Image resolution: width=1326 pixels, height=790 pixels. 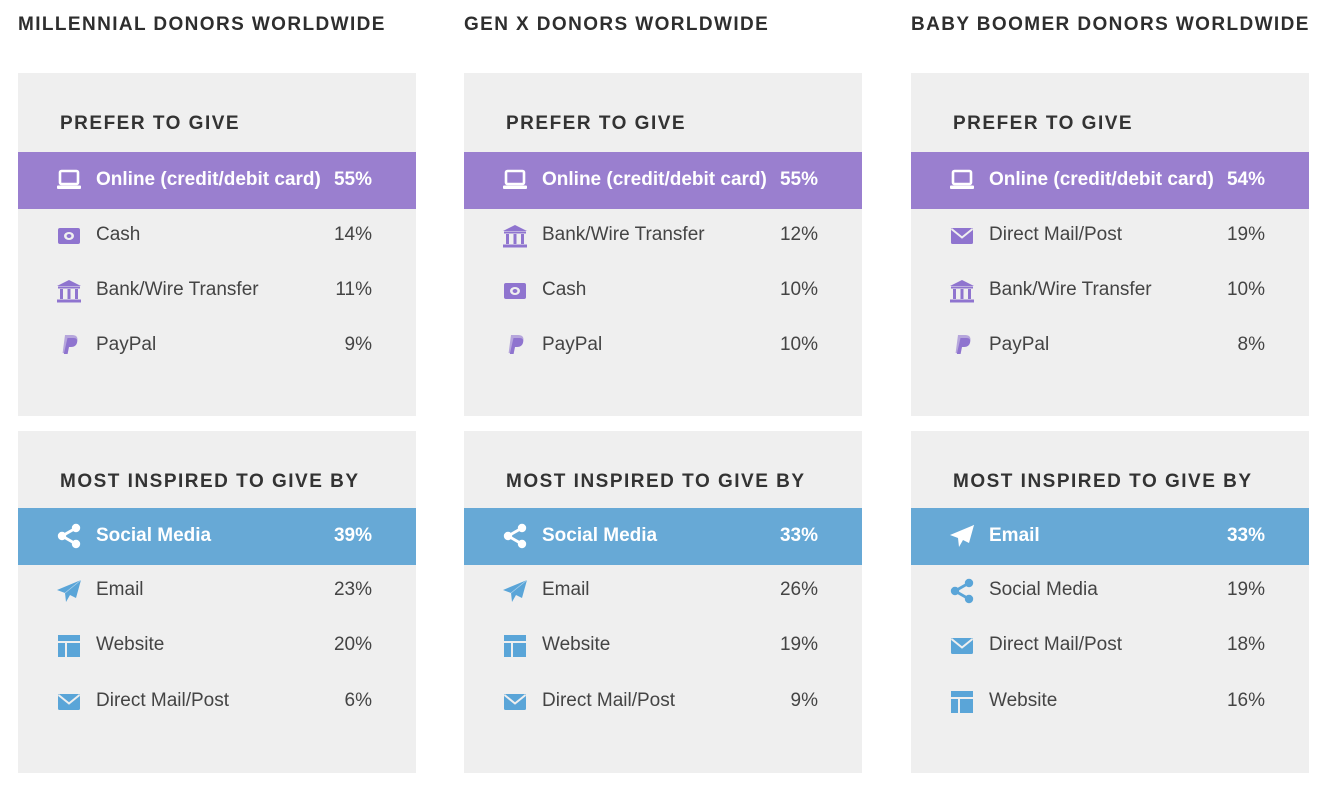 What do you see at coordinates (1245, 179) in the screenshot?
I see `row-value: 54%` at bounding box center [1245, 179].